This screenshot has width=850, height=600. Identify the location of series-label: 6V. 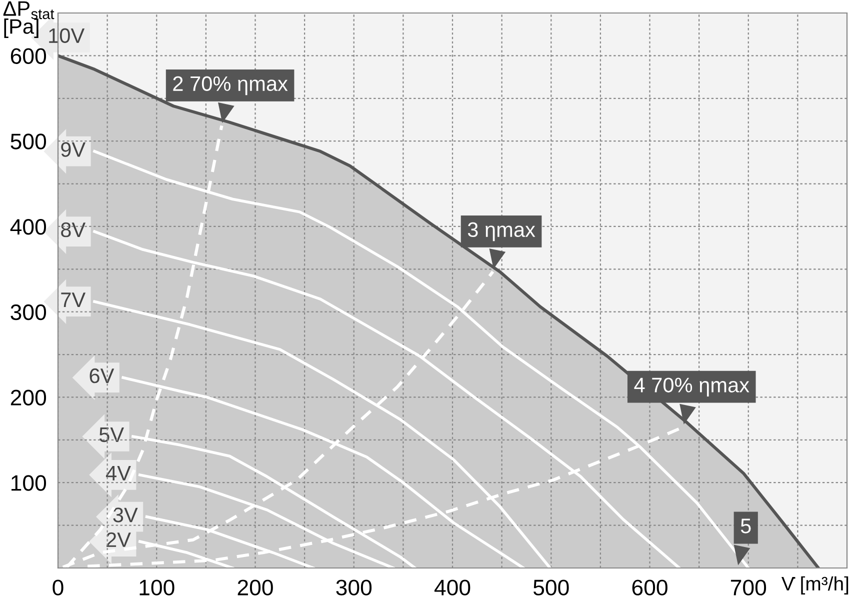
(102, 376).